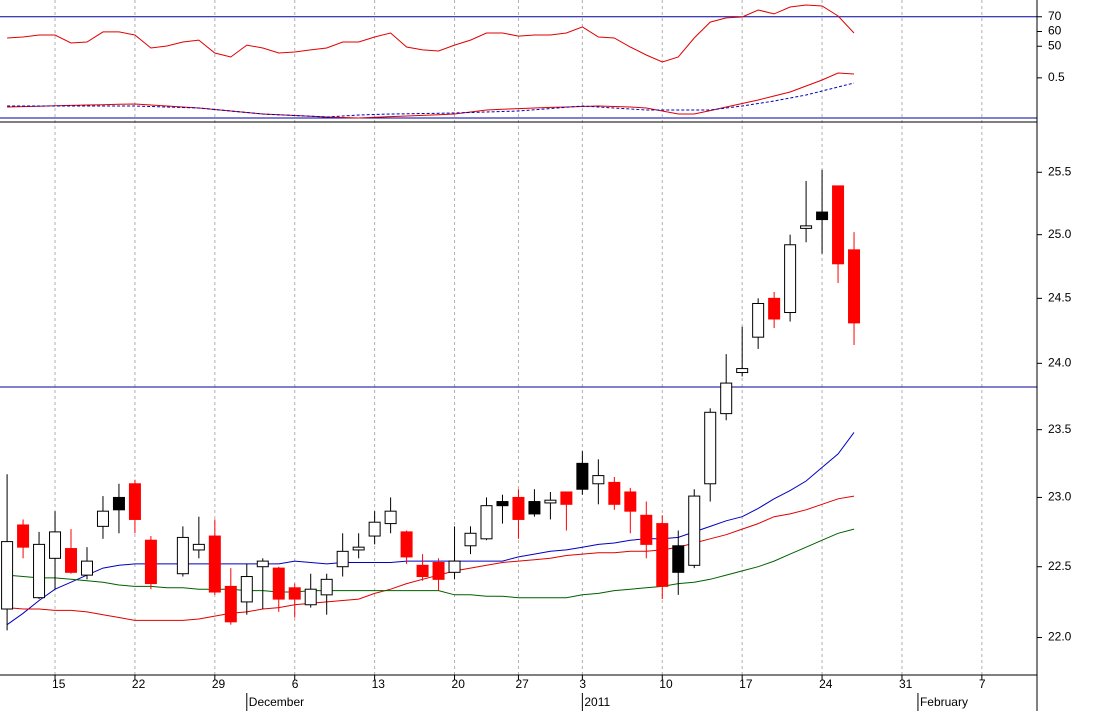  What do you see at coordinates (59, 684) in the screenshot?
I see `x-tick-label: 15` at bounding box center [59, 684].